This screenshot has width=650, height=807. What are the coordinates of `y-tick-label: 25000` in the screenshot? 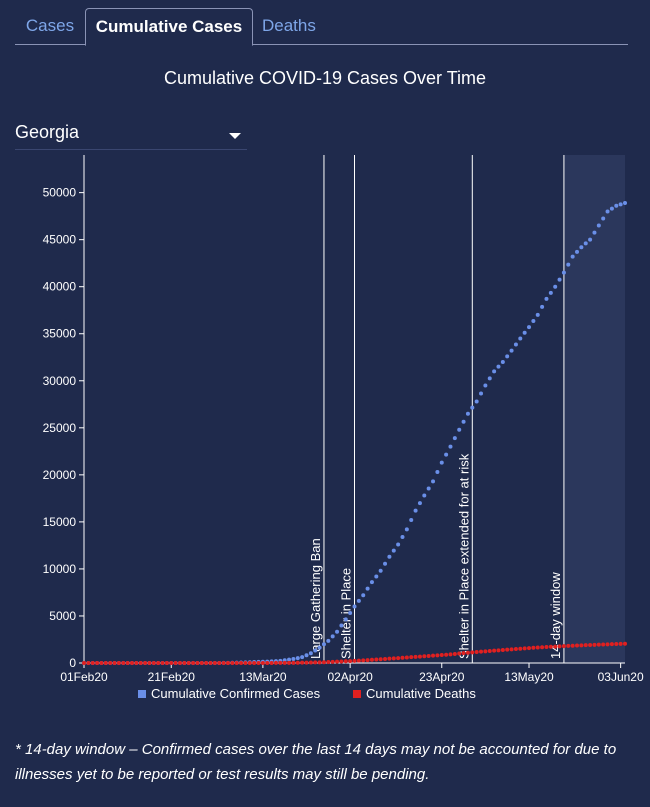 It's located at (60, 428).